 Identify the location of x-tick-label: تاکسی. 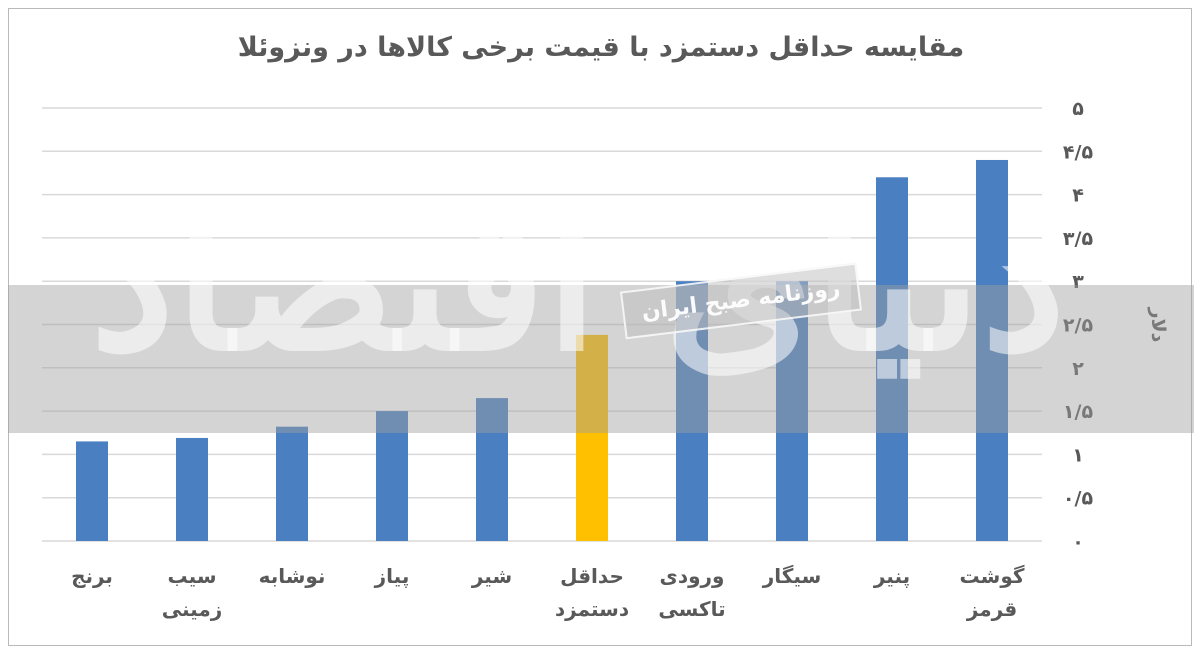
(691, 609).